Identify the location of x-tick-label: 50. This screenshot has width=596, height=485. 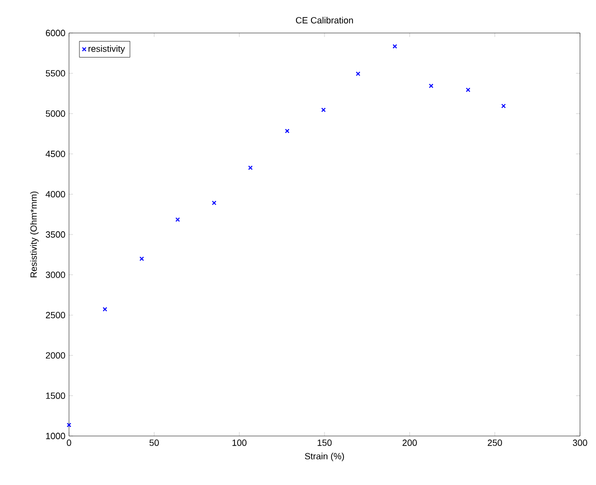
(154, 443).